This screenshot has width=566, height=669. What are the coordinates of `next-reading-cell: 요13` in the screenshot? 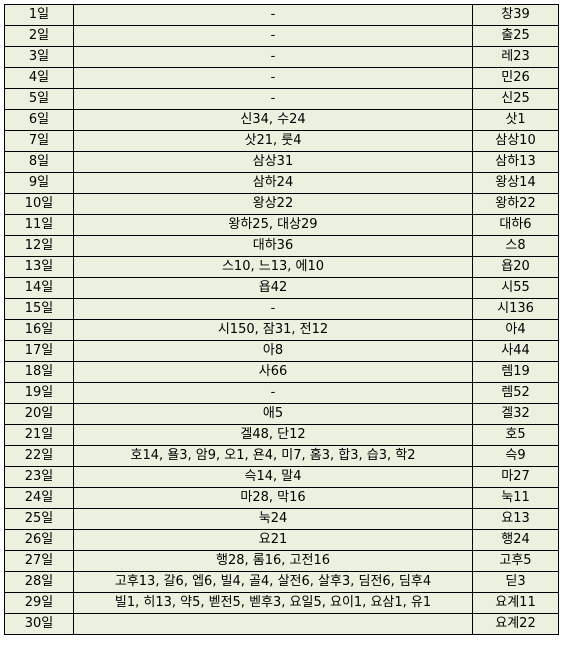 It's located at (515, 519).